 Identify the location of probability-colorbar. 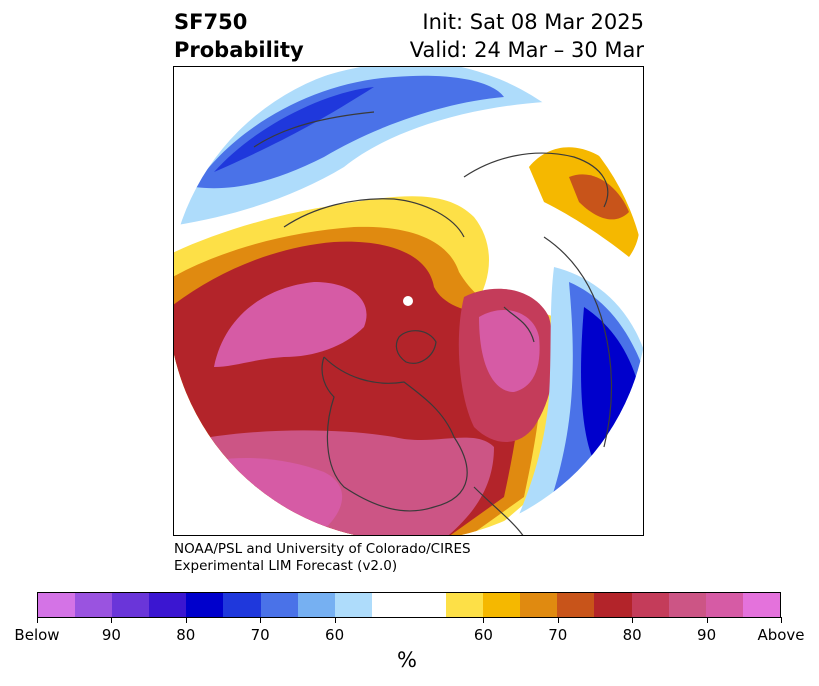
(409, 605).